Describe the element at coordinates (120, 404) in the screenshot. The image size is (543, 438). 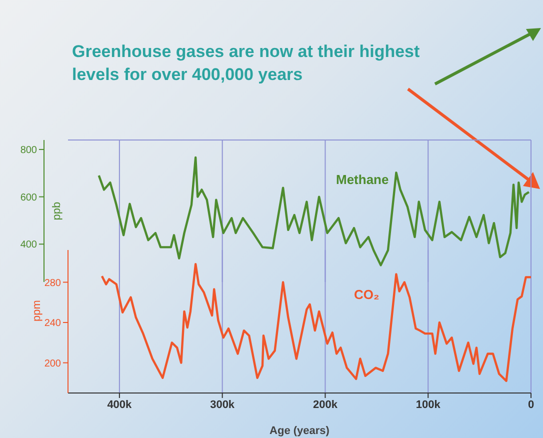
I see `x-tick-label: 400k` at that location.